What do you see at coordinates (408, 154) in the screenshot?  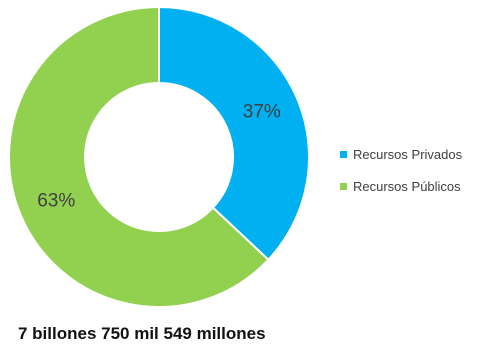 I see `legend-label-recursos-privados: Recursos Privados` at bounding box center [408, 154].